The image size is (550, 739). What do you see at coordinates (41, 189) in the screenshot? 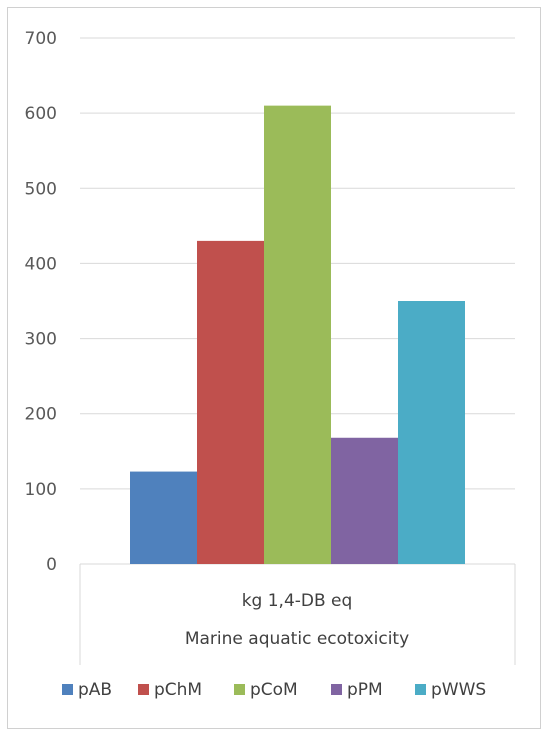
I see `y-tick-label: 500` at bounding box center [41, 189].